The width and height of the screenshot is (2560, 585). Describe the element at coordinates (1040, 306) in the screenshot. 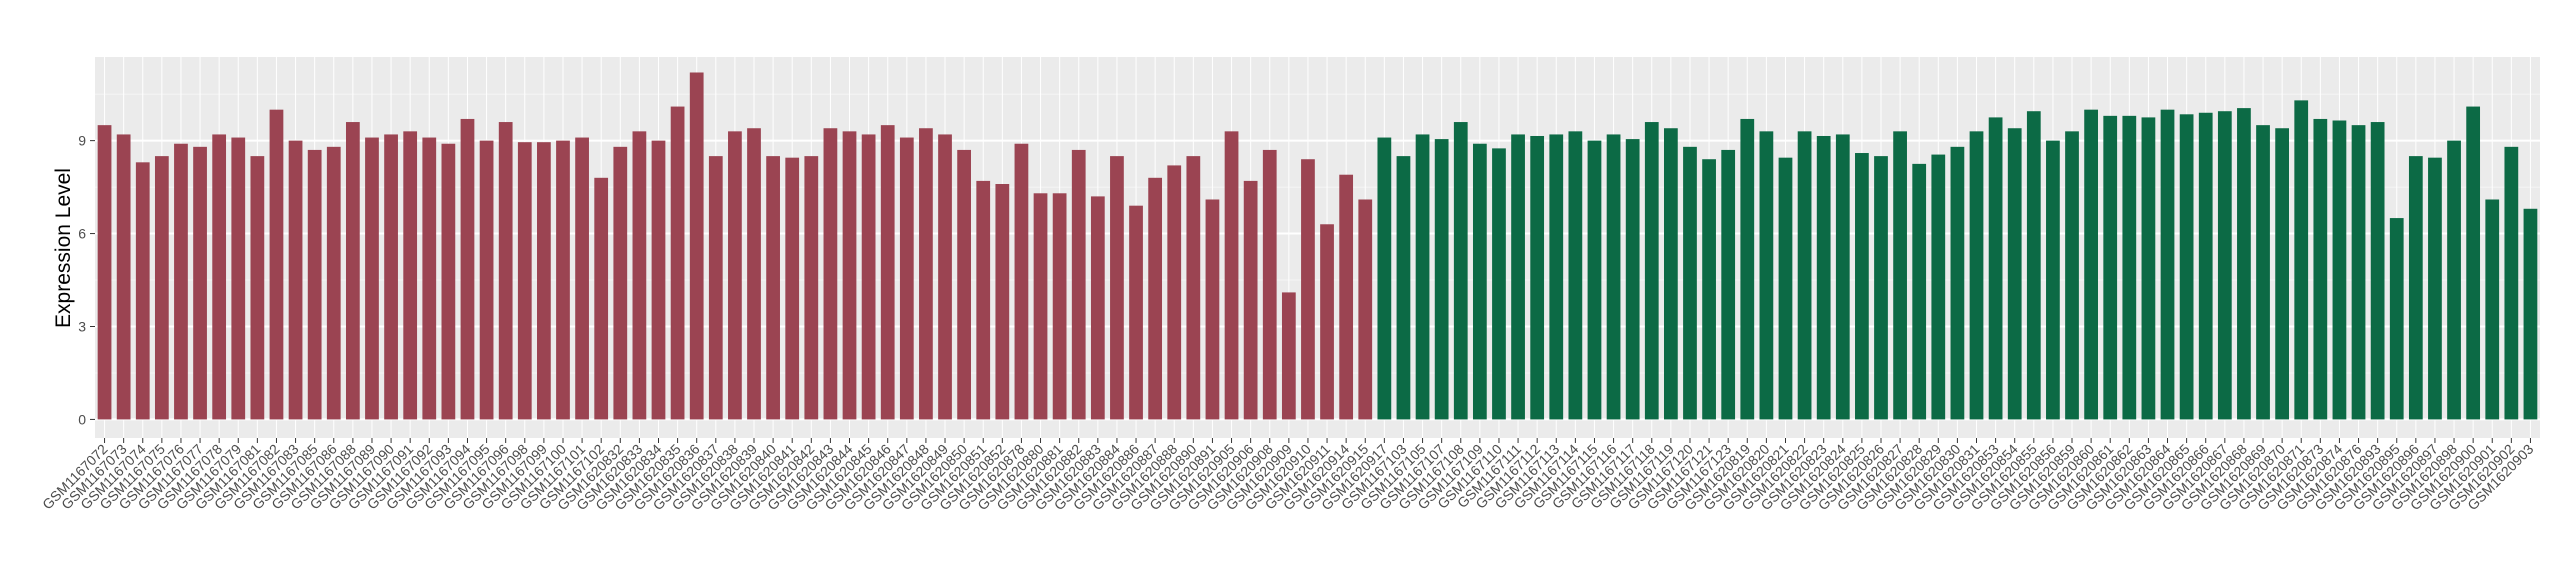

I see `bar-GSM1620880` at that location.